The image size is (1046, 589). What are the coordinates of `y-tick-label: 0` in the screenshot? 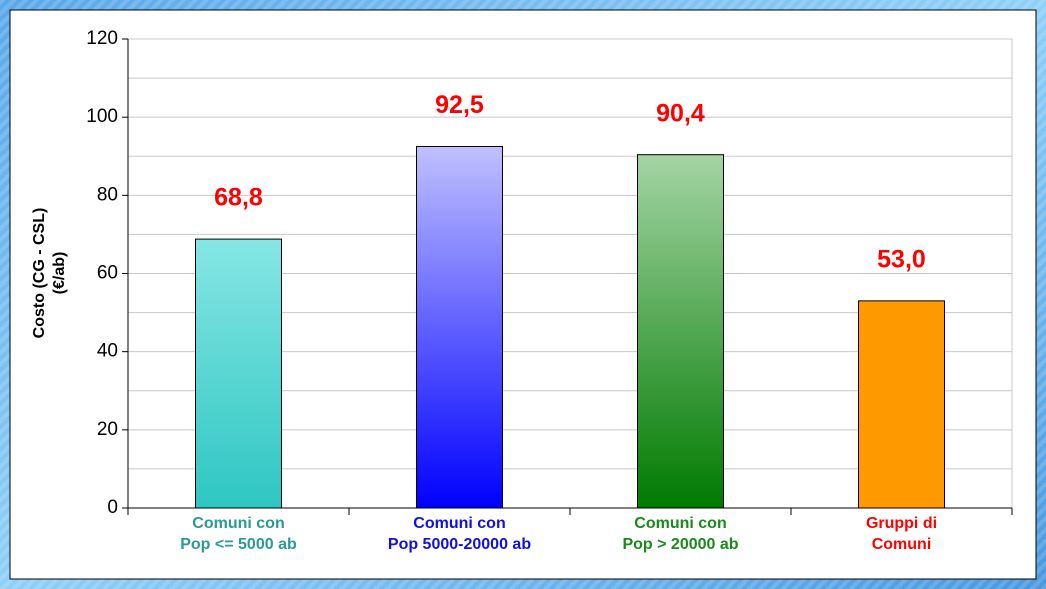 It's located at (112, 507).